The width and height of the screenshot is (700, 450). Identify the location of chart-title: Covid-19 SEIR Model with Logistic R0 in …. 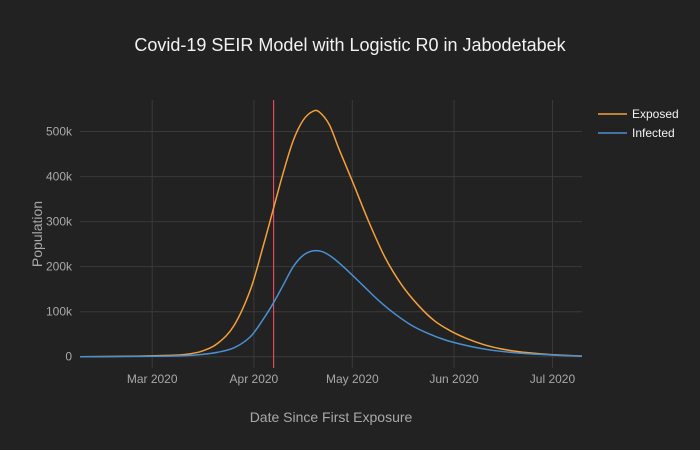
(350, 45).